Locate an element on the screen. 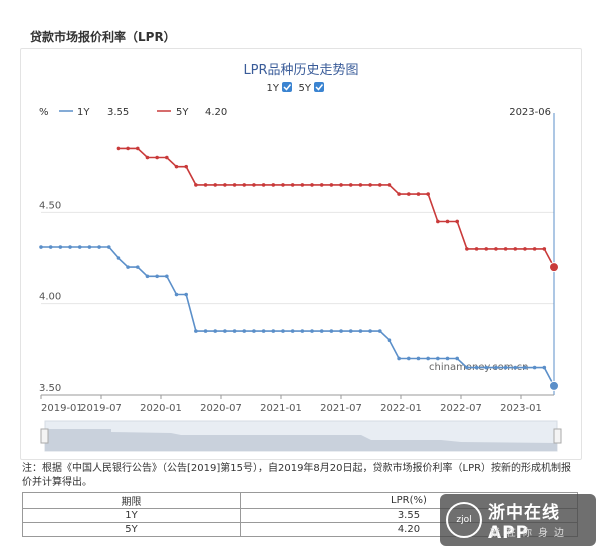  checkbox-1y-icon is located at coordinates (287, 87).